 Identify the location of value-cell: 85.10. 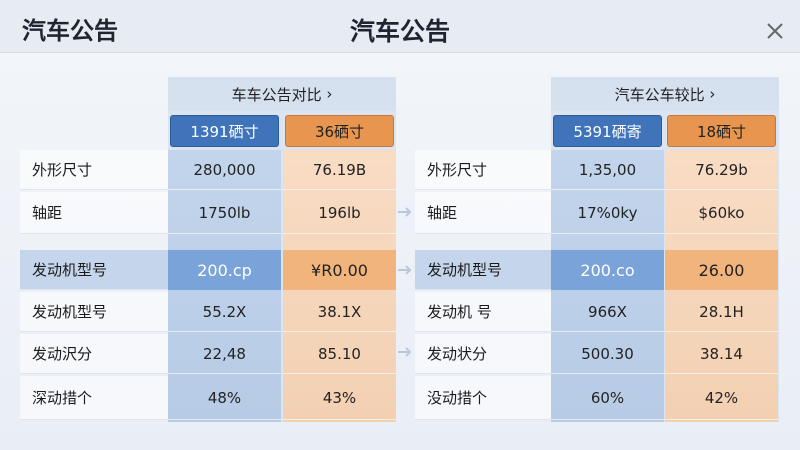
(339, 354).